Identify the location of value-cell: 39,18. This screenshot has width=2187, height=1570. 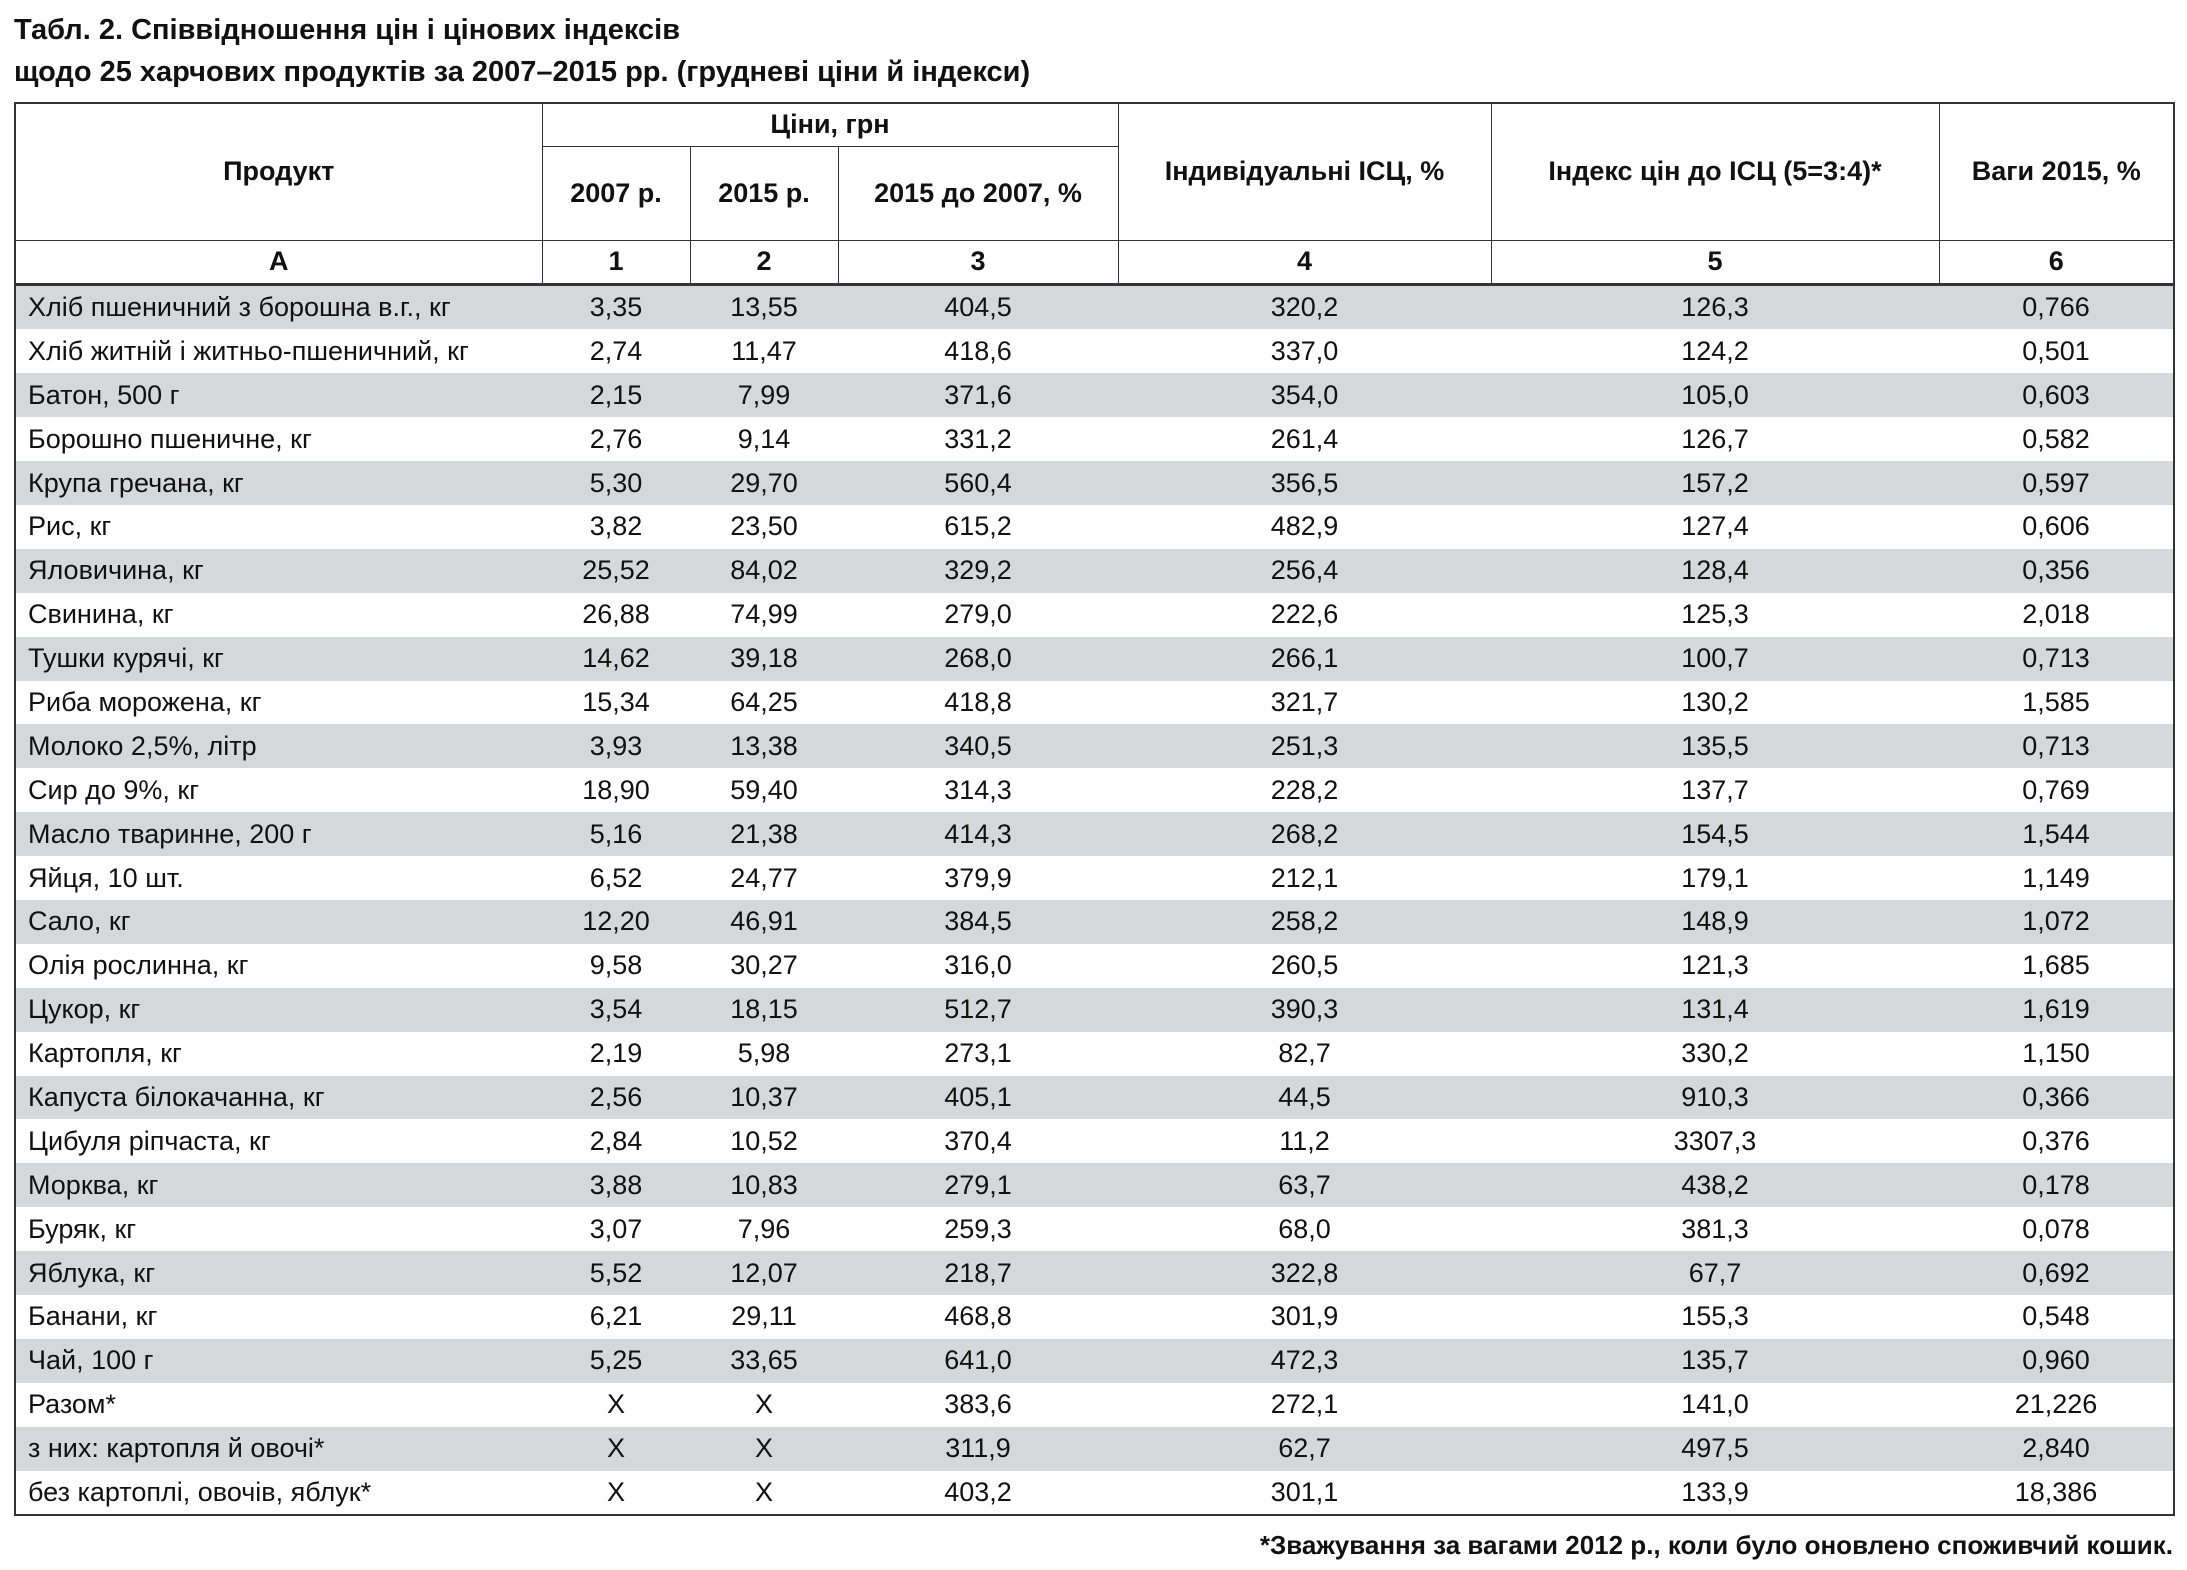
(764, 658).